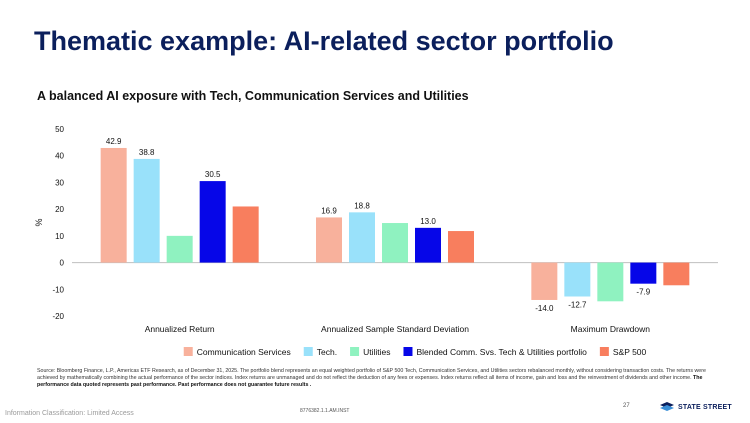 Image resolution: width=750 pixels, height=423 pixels. Describe the element at coordinates (59, 129) in the screenshot. I see `y-tick-label: 50` at that location.